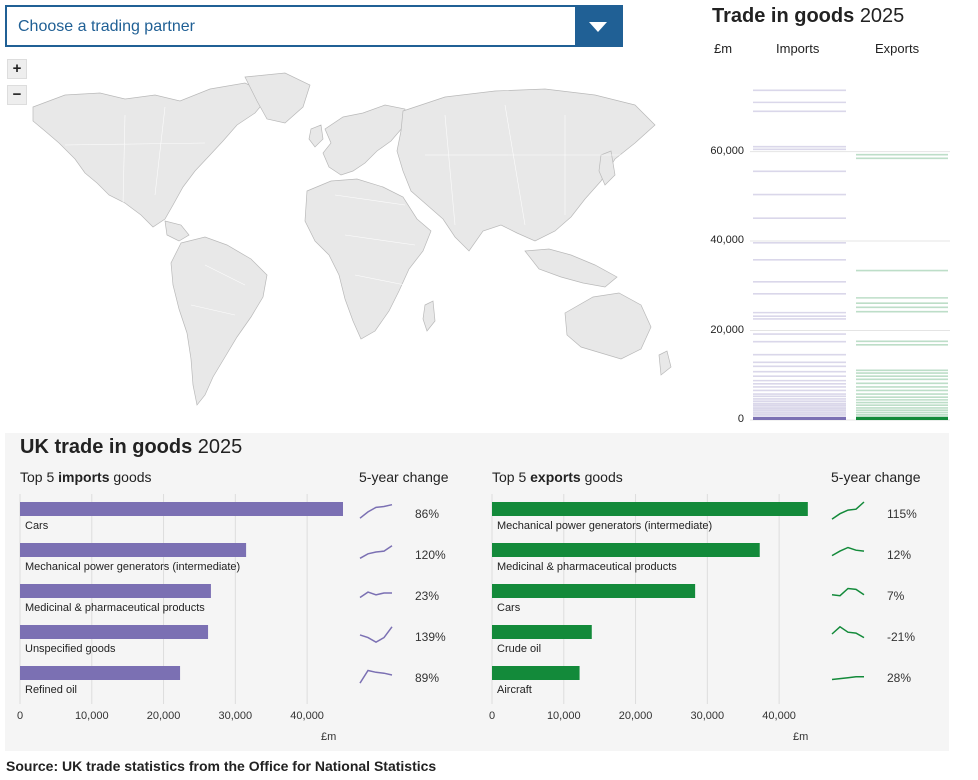 Image resolution: width=978 pixels, height=780 pixels. I want to click on zoom-out-button: −, so click(17, 95).